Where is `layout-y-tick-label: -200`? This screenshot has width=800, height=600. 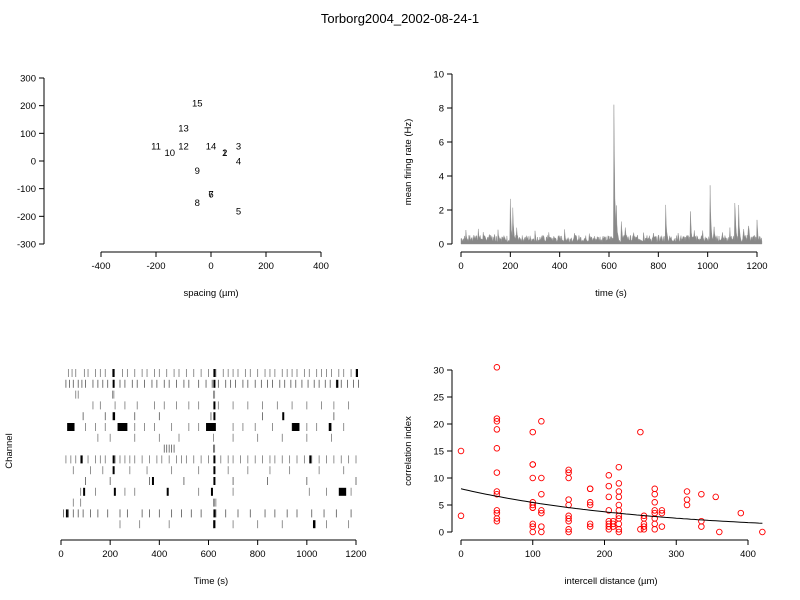 layout-y-tick-label: -200 is located at coordinates (26, 217).